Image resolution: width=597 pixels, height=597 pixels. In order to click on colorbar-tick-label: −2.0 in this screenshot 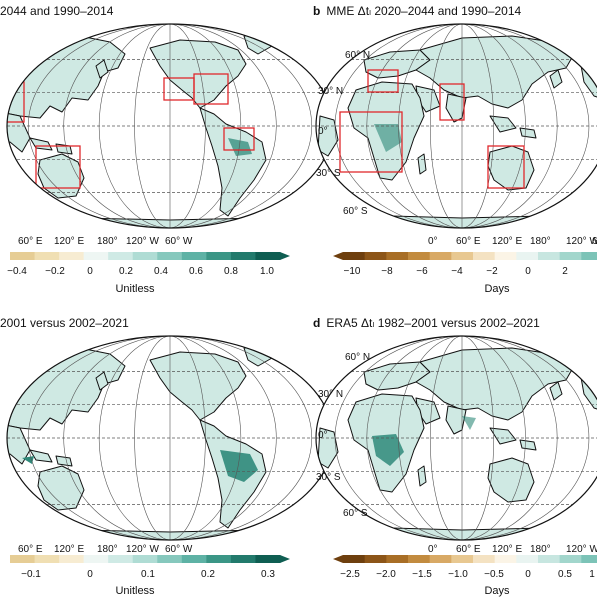, I will do `click(386, 574)`.